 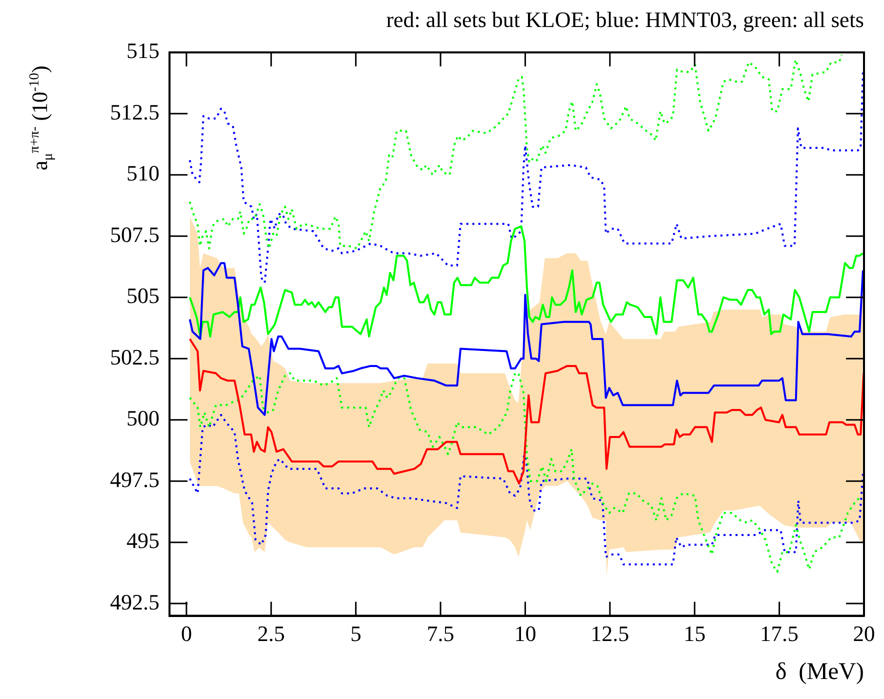 I want to click on x-axis-title: δ (MeV), so click(x=819, y=671).